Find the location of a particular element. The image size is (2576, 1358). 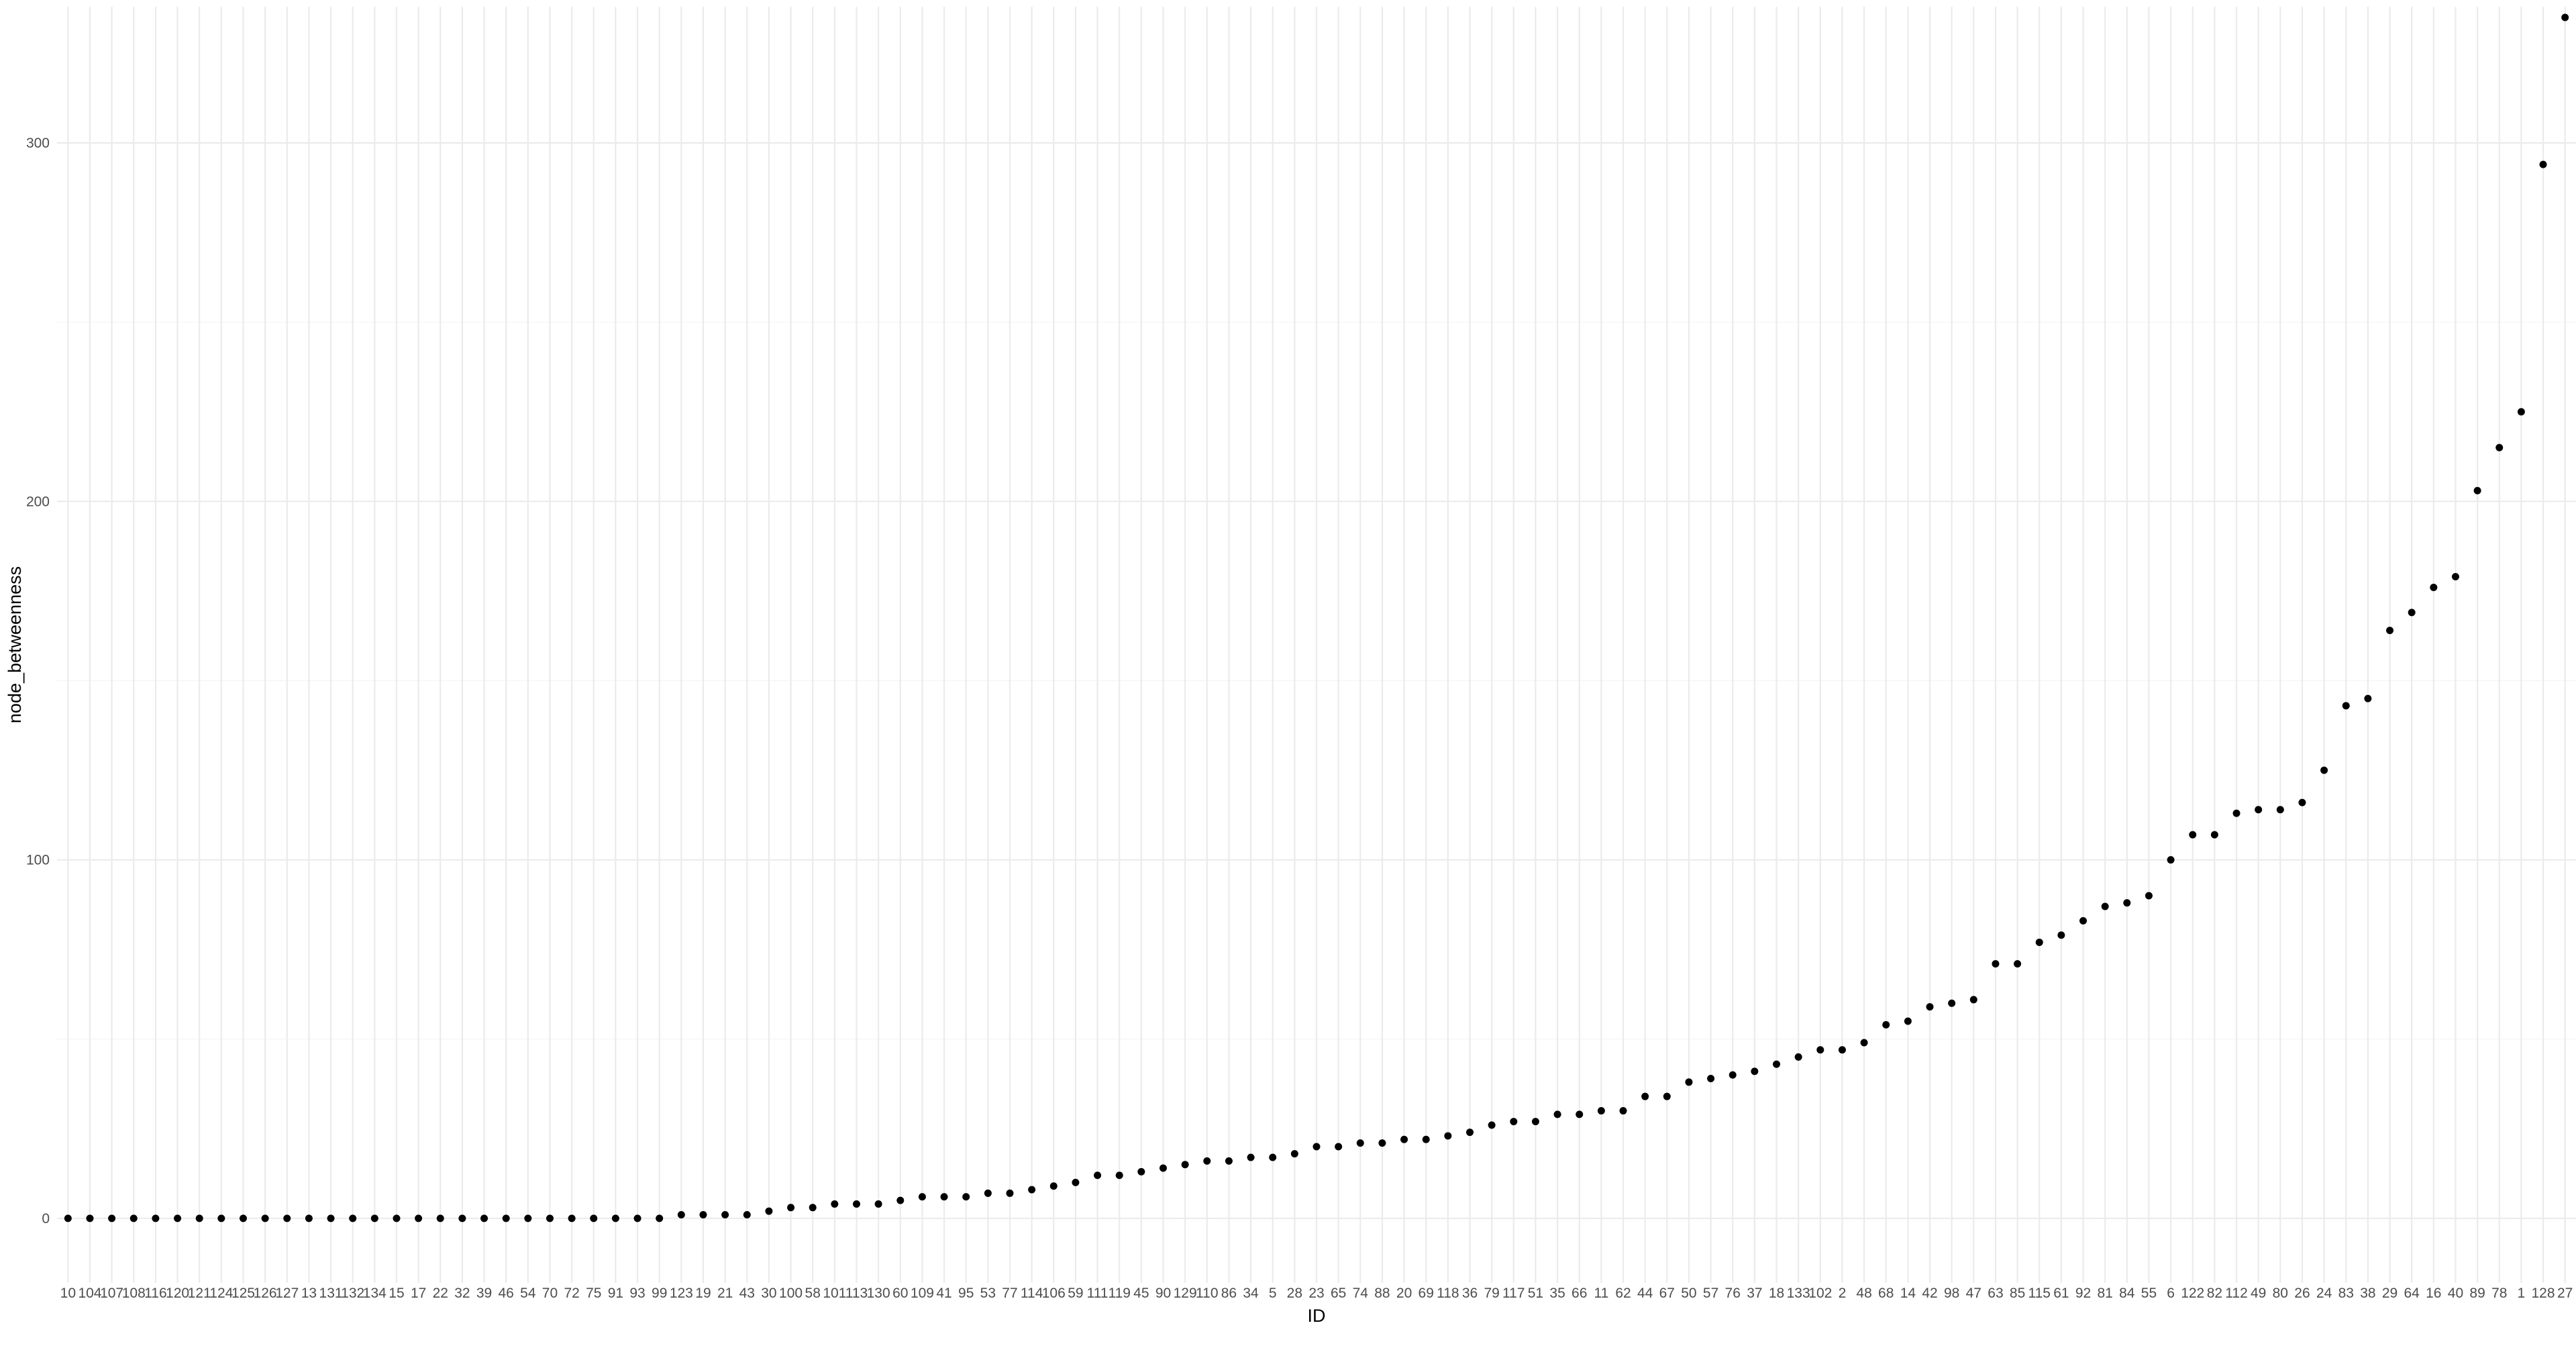

x-tick-label: 112 is located at coordinates (2236, 1294).